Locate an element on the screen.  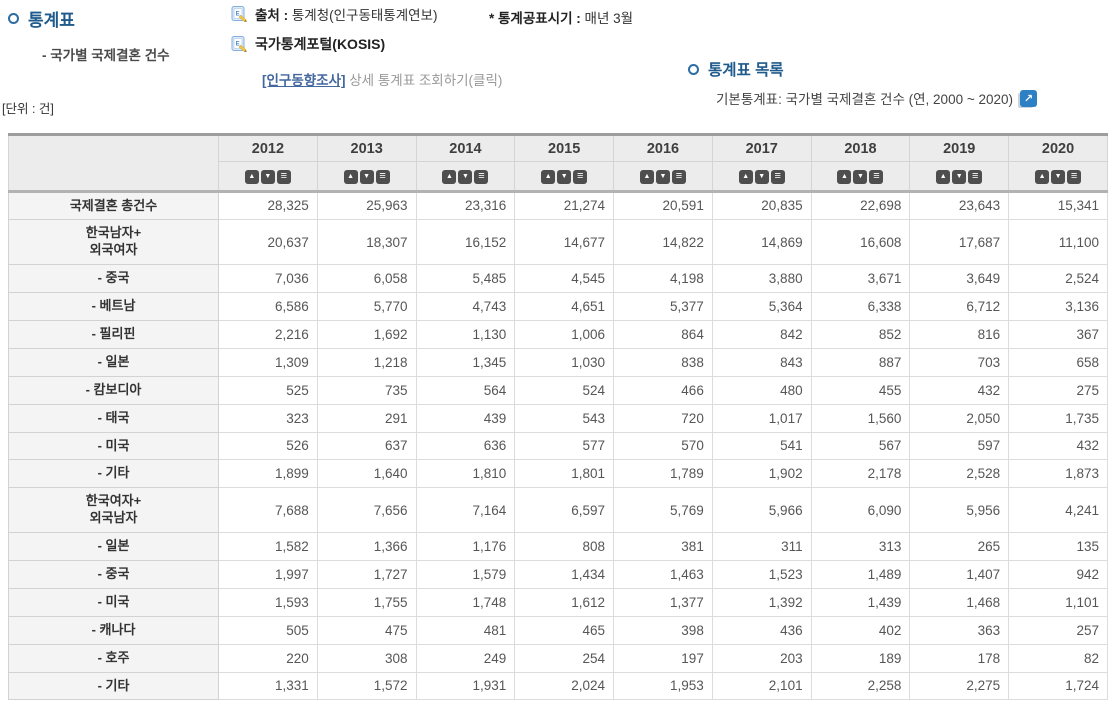
value-cell-2020-row6: 275 is located at coordinates (1058, 390).